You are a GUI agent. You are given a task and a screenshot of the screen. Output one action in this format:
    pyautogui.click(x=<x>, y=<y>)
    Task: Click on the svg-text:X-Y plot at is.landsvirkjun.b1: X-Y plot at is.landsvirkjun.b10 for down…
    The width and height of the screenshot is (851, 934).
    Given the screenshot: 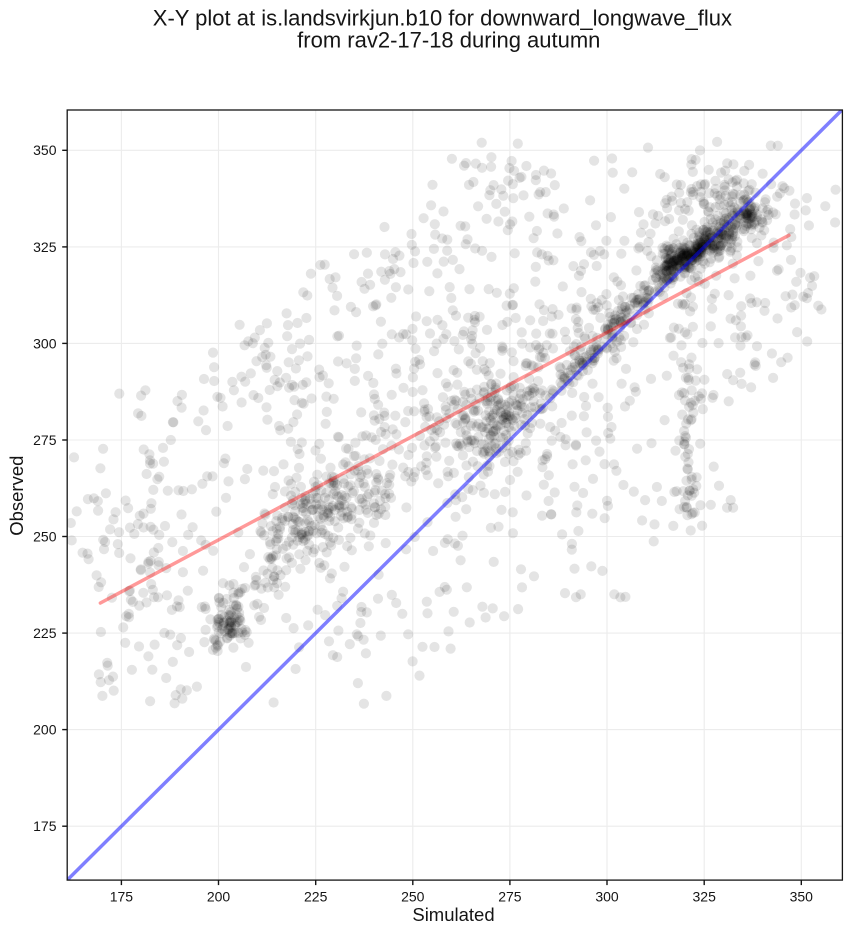 What is the action you would take?
    pyautogui.click(x=442, y=18)
    